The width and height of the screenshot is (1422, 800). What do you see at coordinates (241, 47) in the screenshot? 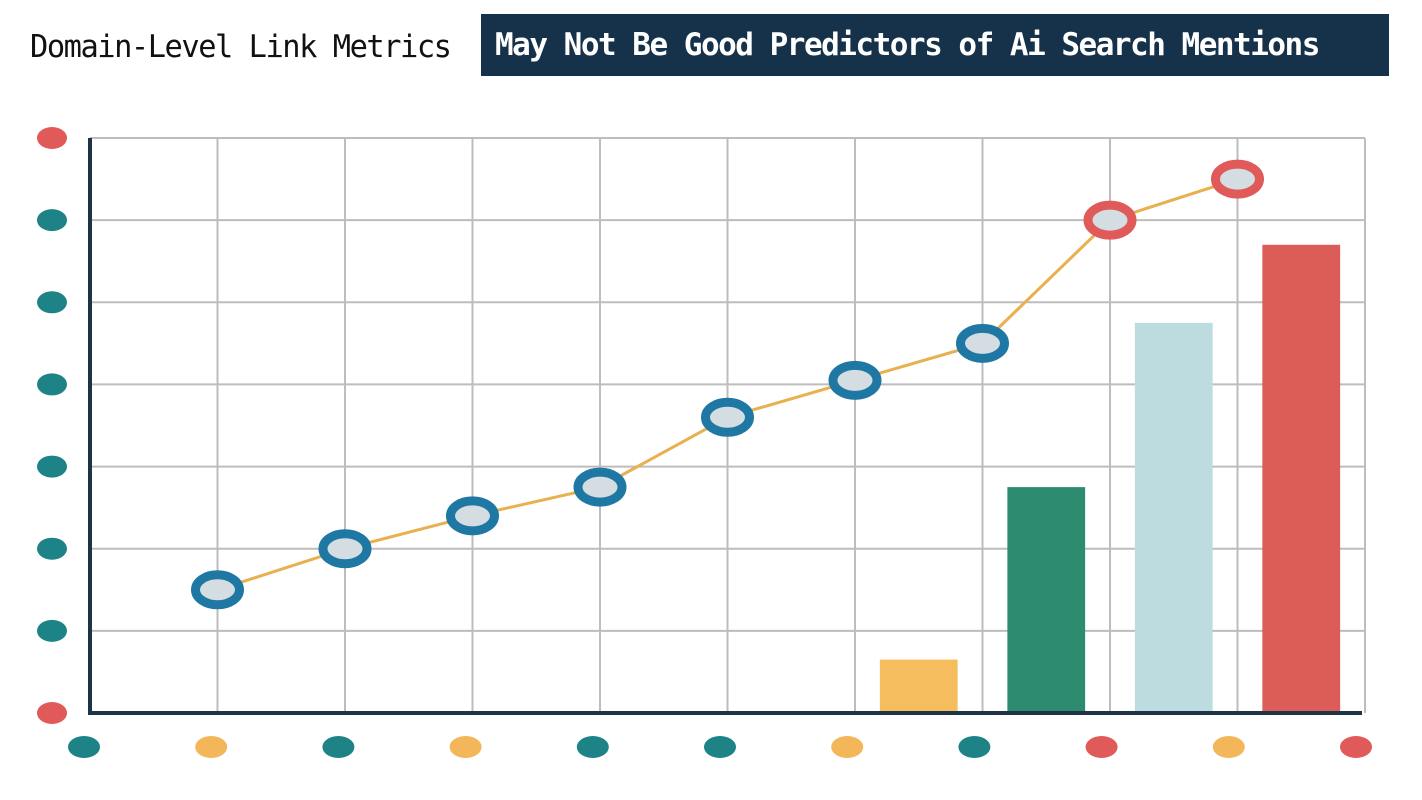
I see `chart-title-plain: Domain-Level Link Metrics` at bounding box center [241, 47].